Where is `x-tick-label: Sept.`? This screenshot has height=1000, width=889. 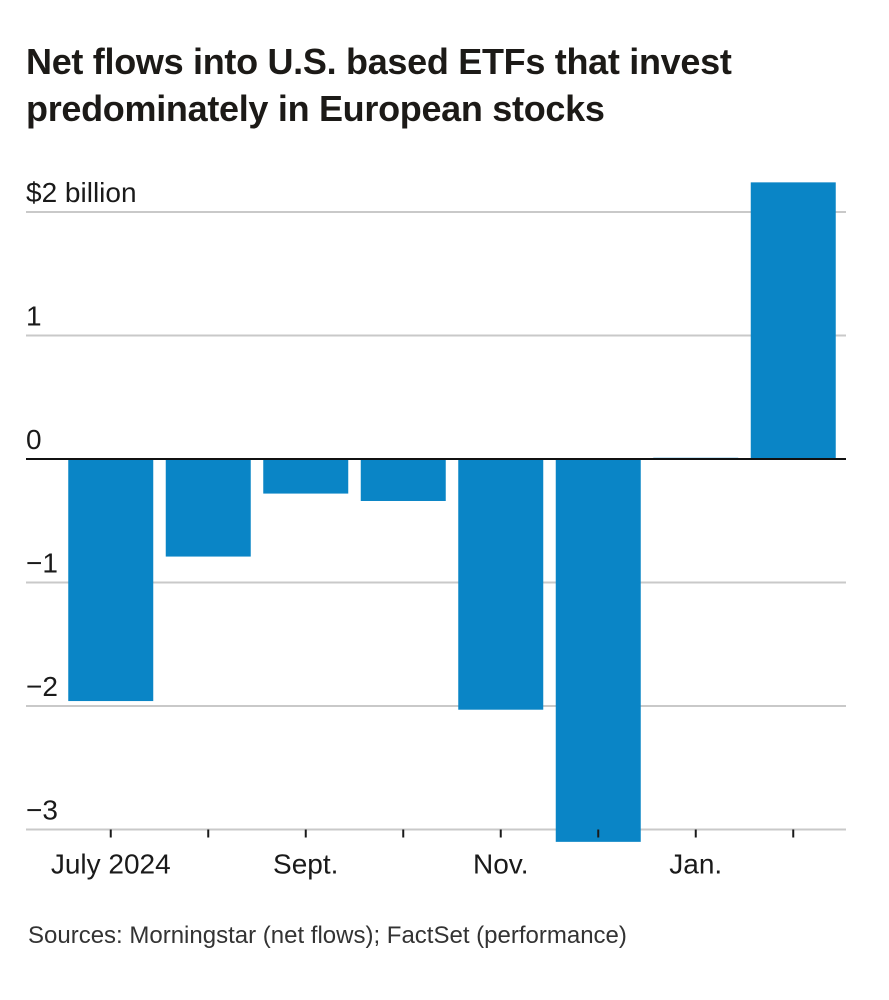 x-tick-label: Sept. is located at coordinates (305, 864).